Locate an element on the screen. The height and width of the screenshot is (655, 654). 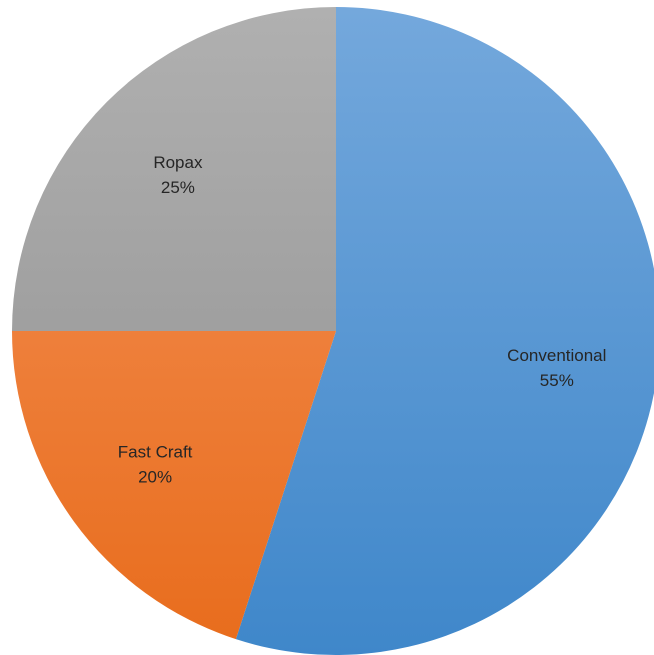
data-label-fast-craft: Fast Craft 20% is located at coordinates (155, 464).